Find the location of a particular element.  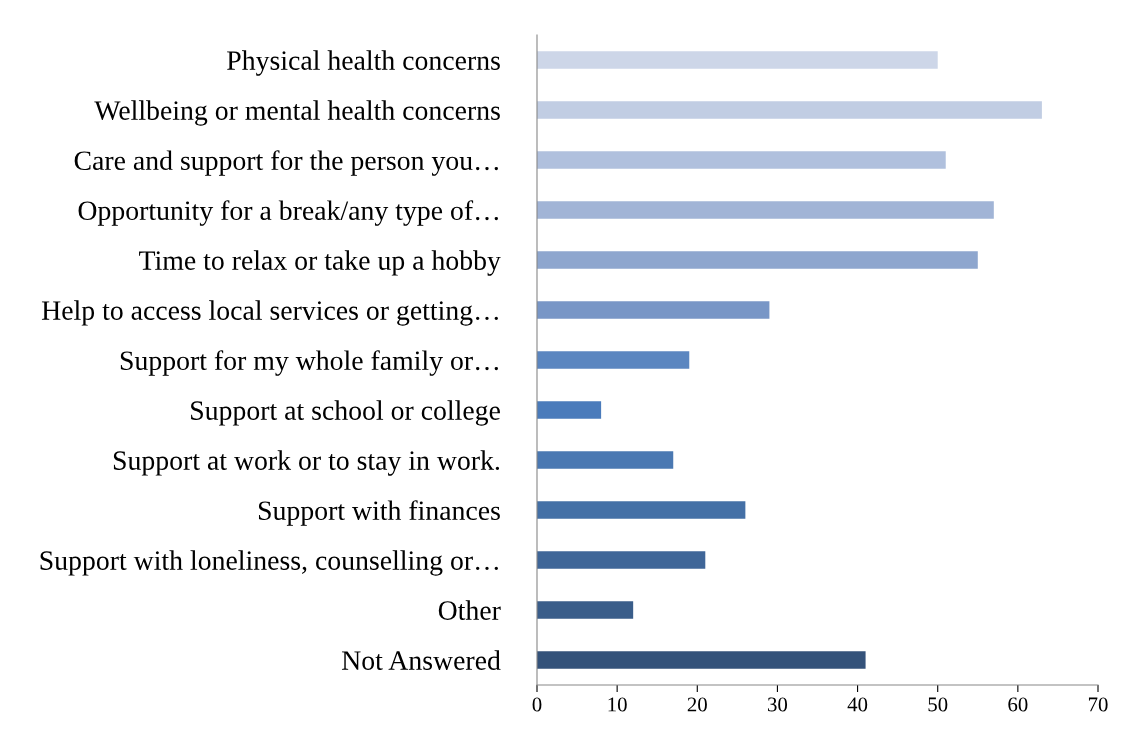

y-tick-label: Time to relax or take up a hobby is located at coordinates (320, 263).